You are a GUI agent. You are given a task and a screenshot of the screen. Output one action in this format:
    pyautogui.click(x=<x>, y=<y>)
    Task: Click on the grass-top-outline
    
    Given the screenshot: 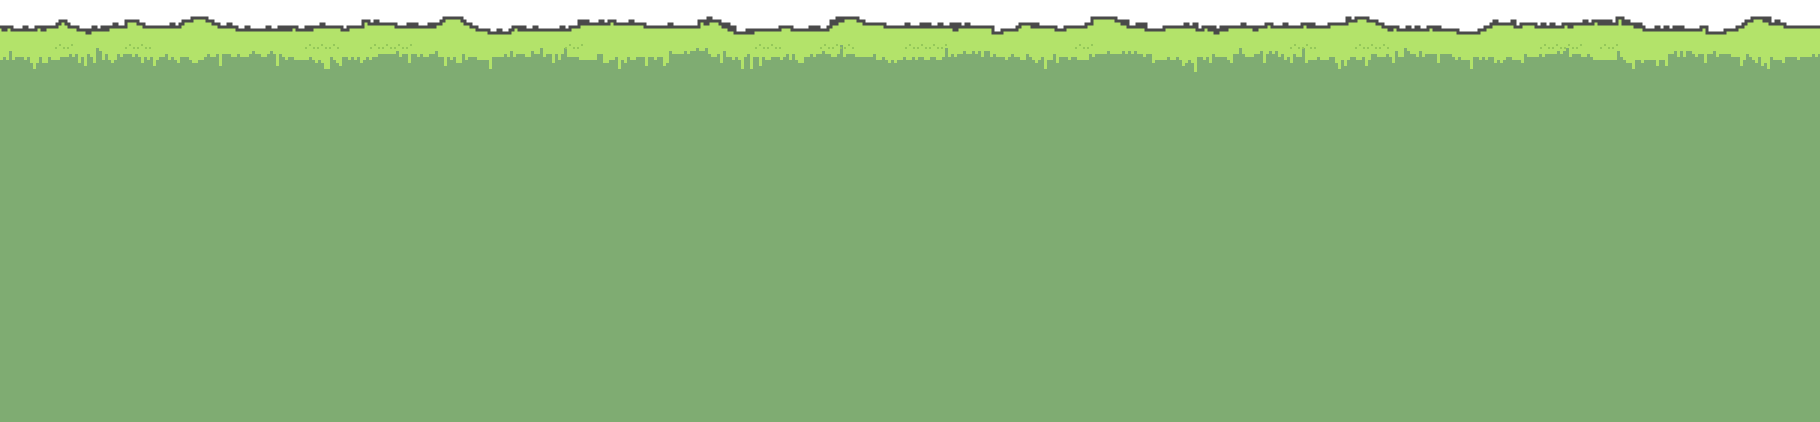 What is the action you would take?
    pyautogui.click(x=910, y=25)
    